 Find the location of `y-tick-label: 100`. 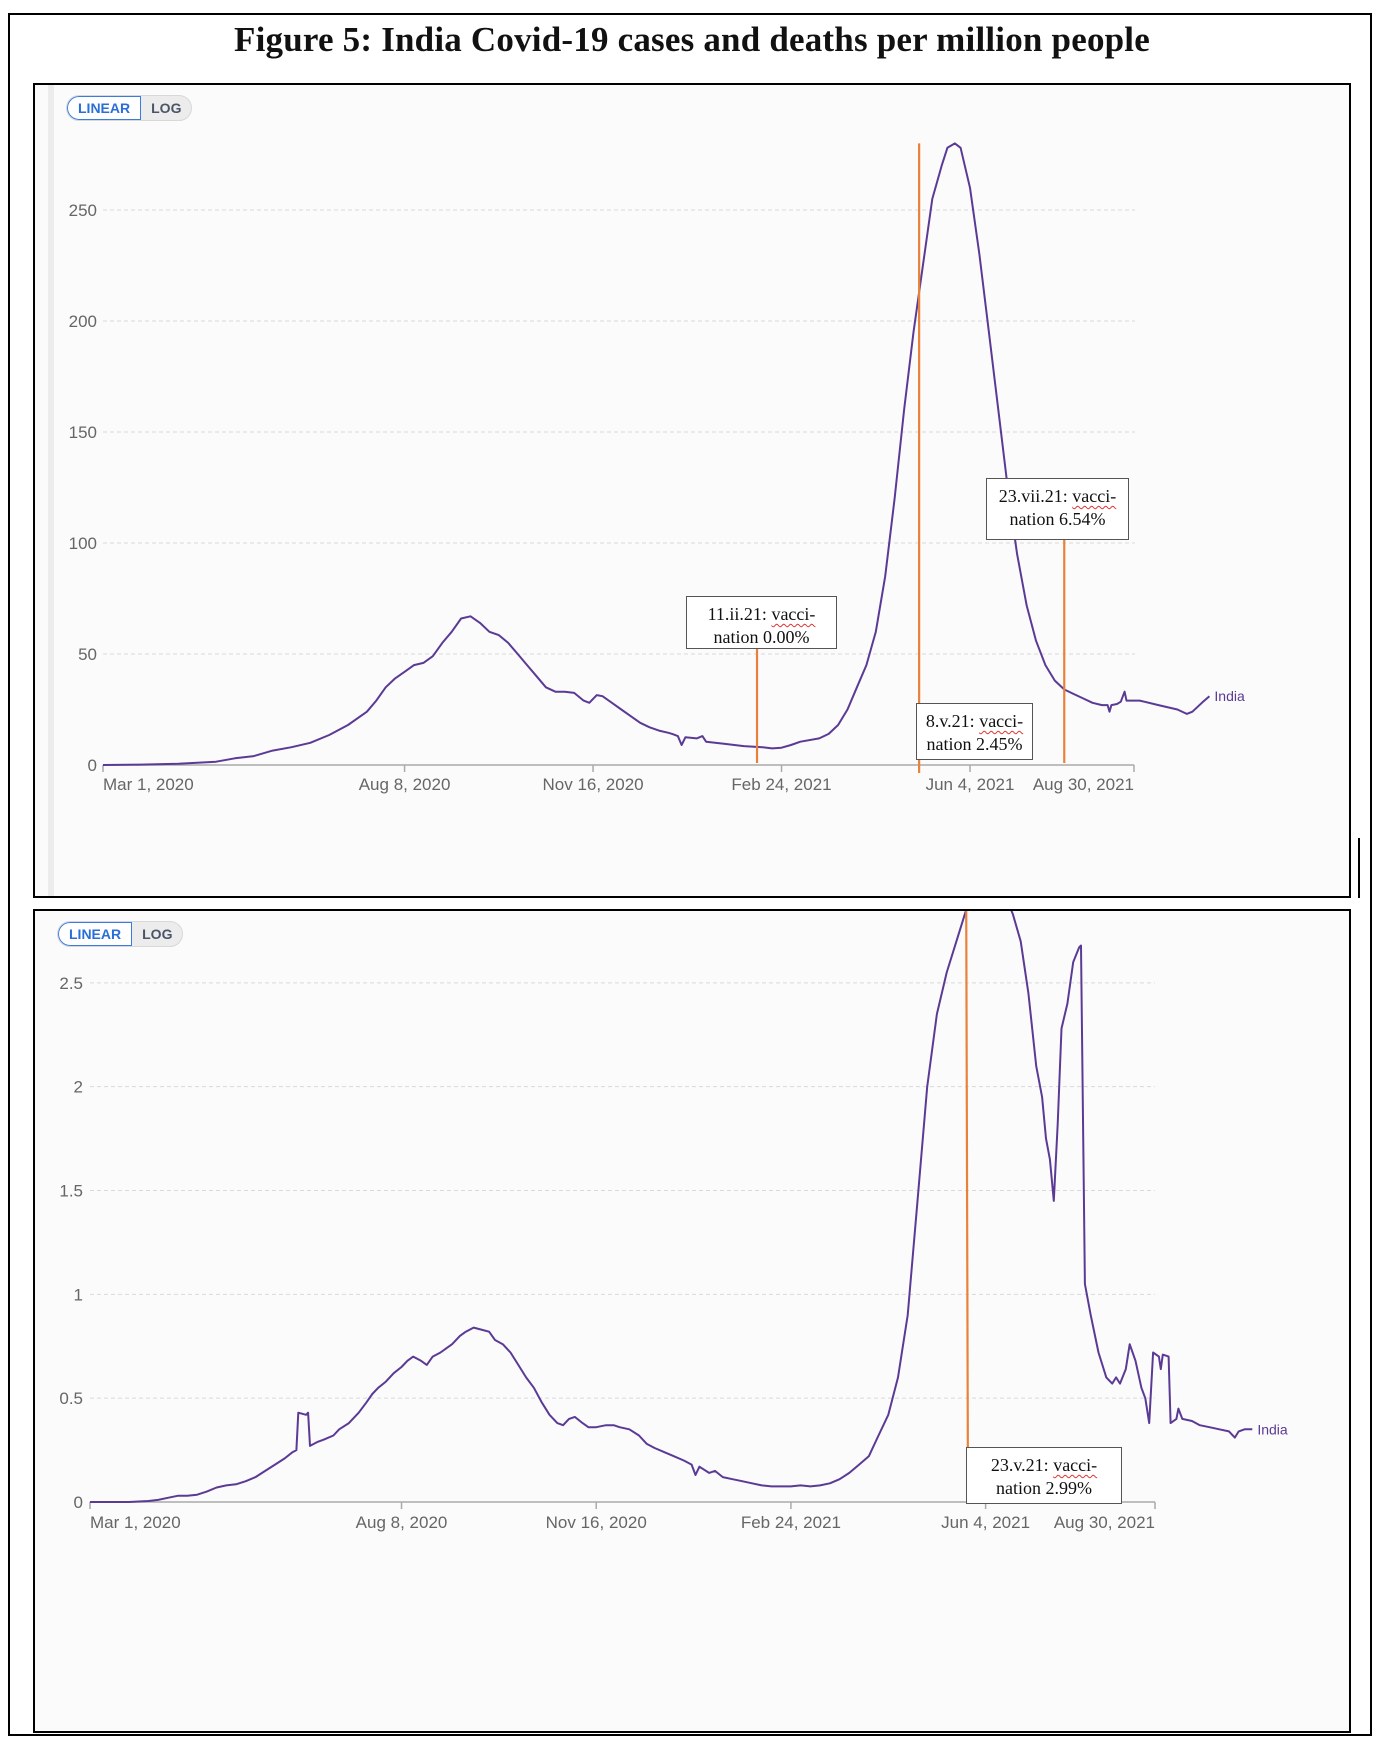

y-tick-label: 100 is located at coordinates (83, 543).